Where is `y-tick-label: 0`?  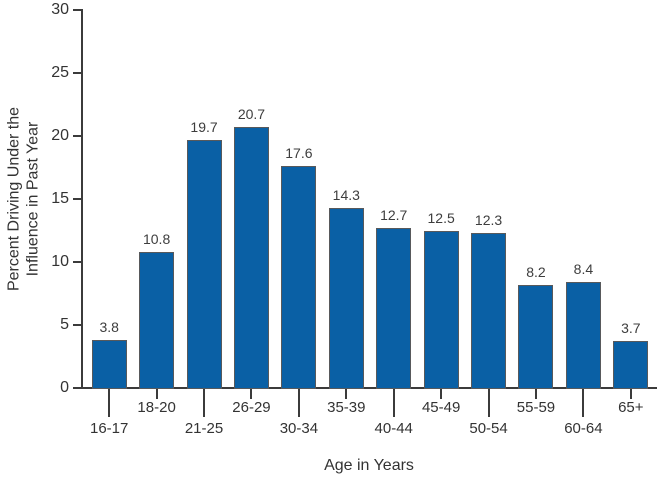 y-tick-label: 0 is located at coordinates (64, 387).